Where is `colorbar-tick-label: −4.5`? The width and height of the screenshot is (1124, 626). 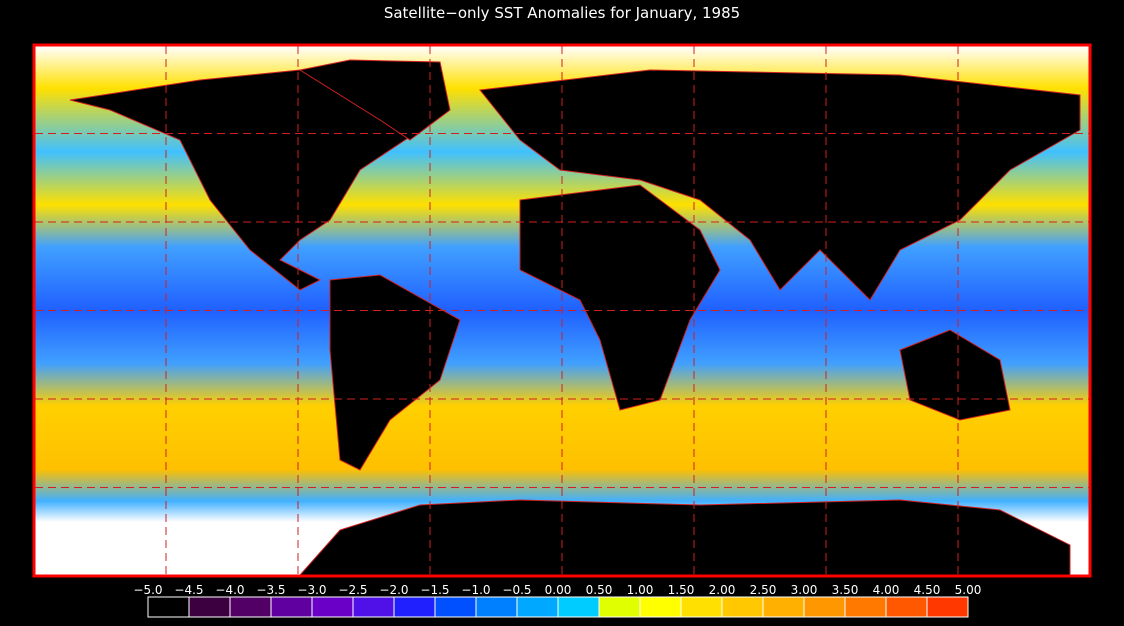 colorbar-tick-label: −4.5 is located at coordinates (188, 590).